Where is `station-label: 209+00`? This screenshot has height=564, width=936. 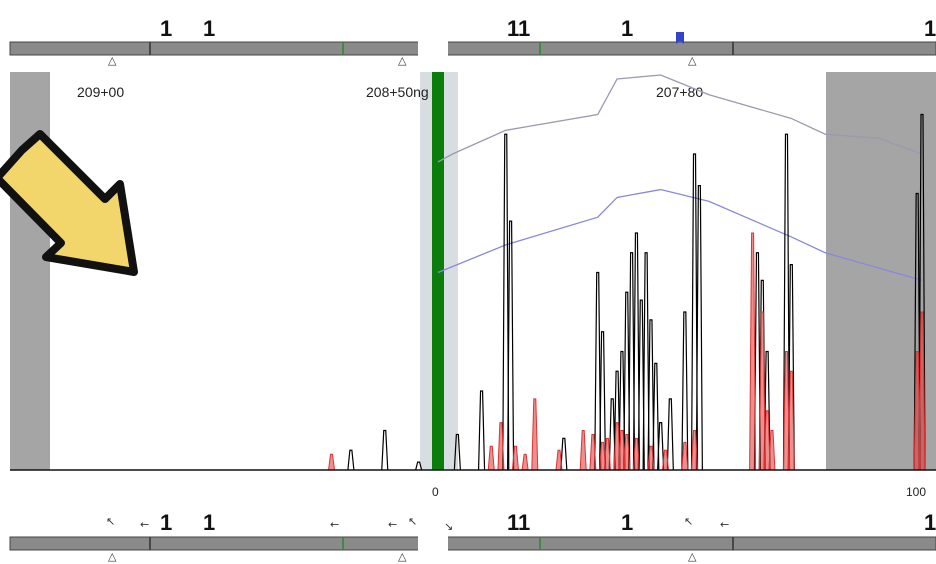 station-label: 209+00 is located at coordinates (100, 92).